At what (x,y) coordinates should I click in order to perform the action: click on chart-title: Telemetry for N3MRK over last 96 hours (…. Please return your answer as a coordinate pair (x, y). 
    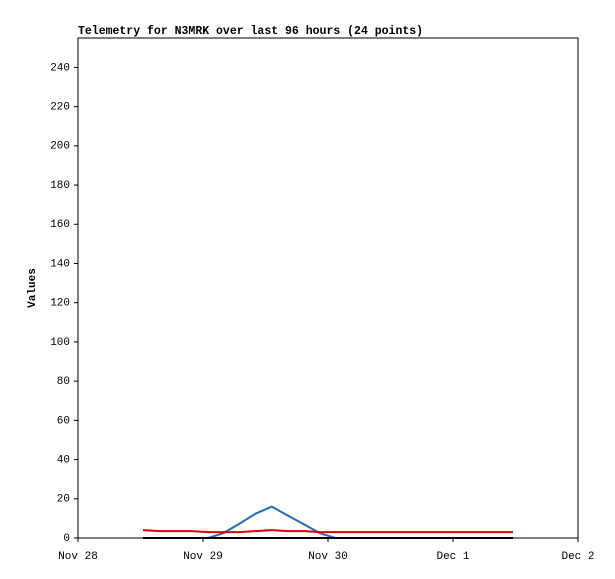
    Looking at the image, I should click on (250, 31).